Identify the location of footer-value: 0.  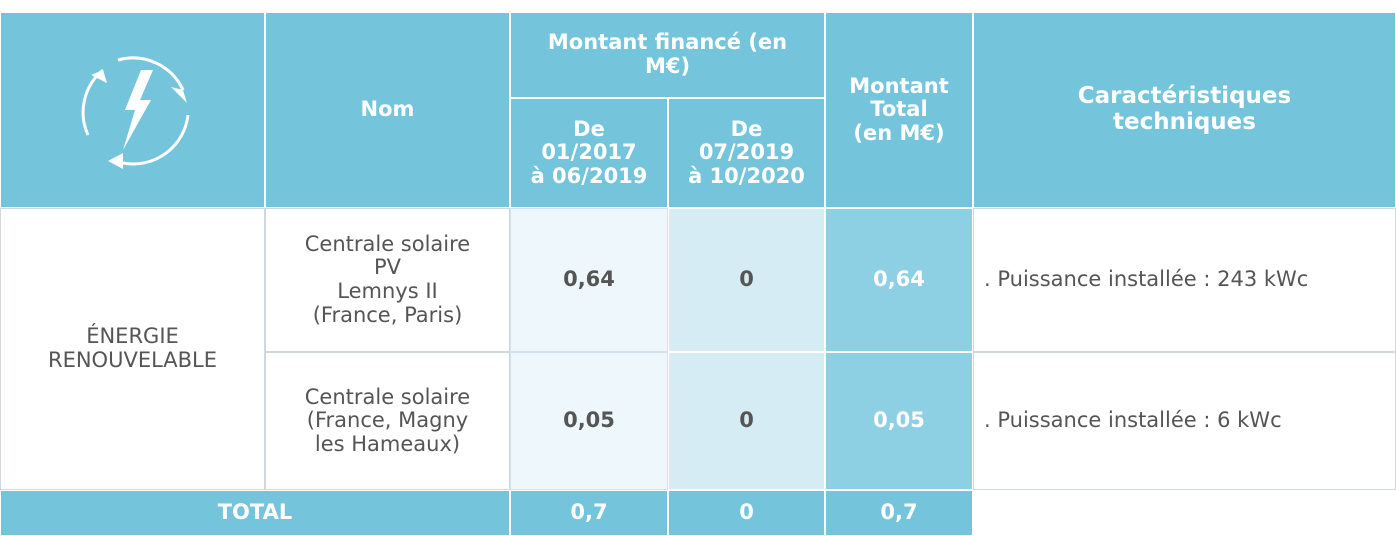
(746, 513).